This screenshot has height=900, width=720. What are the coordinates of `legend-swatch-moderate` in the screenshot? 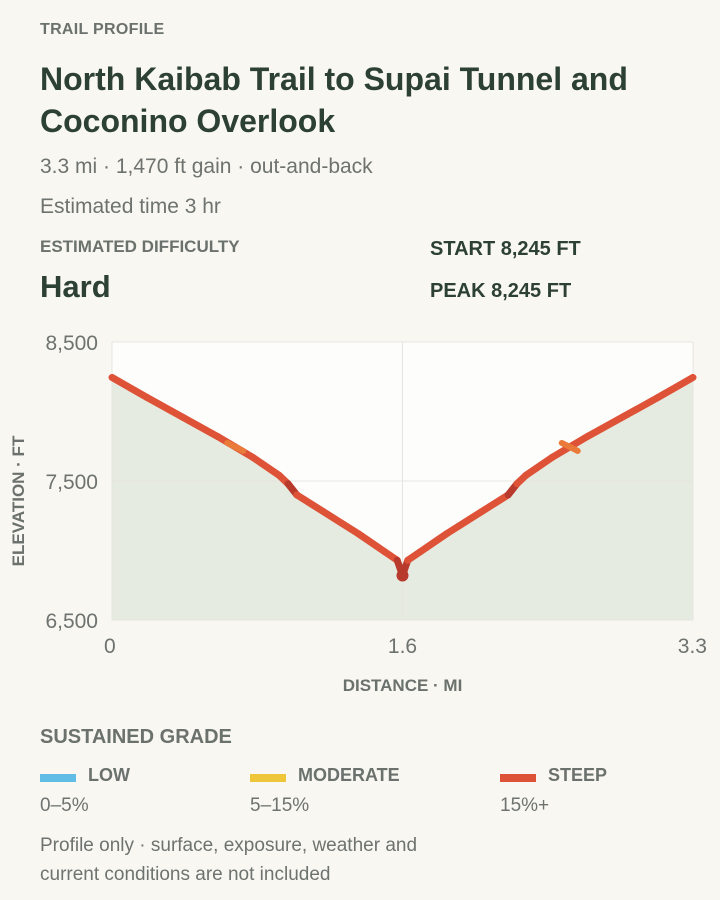 It's located at (268, 778).